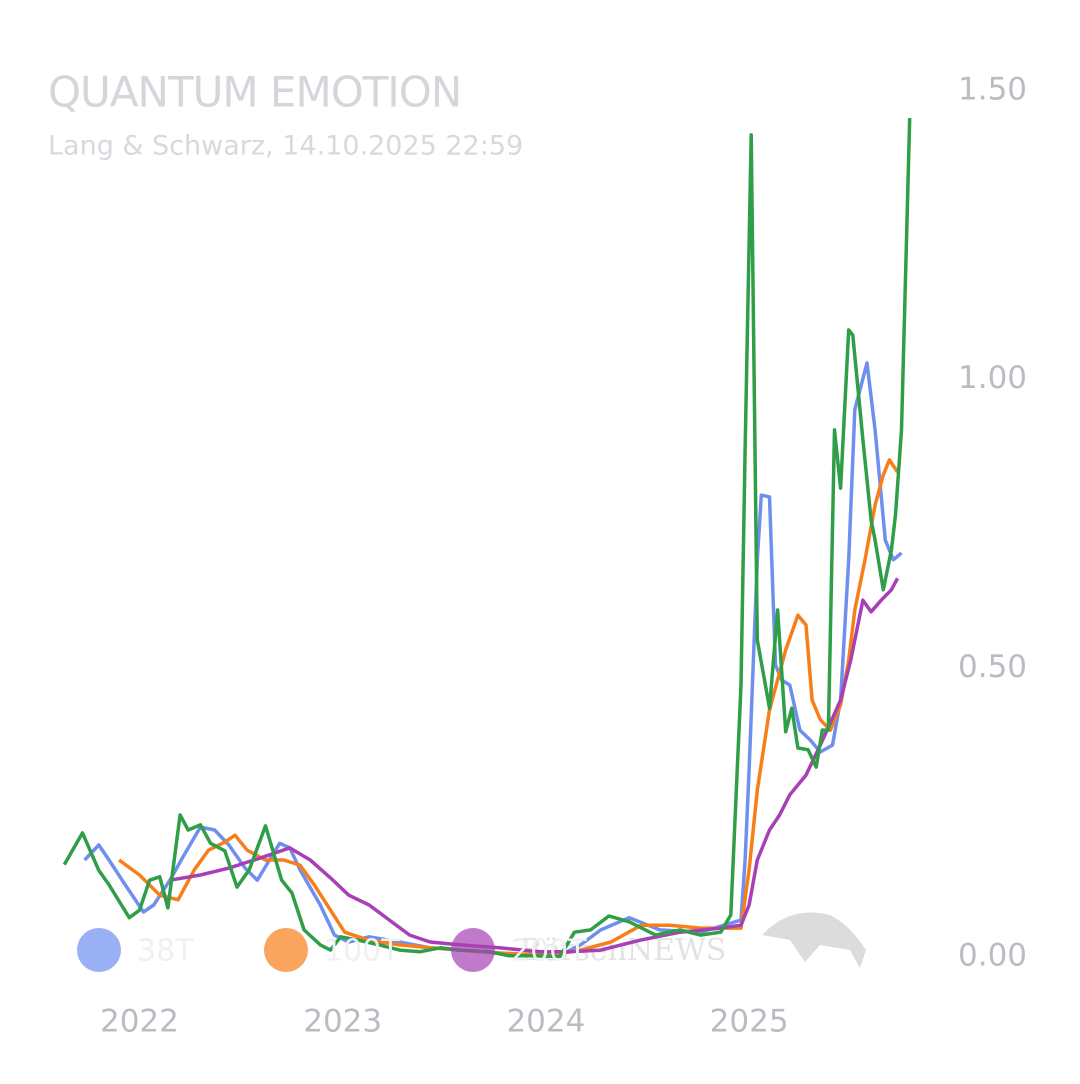 The width and height of the screenshot is (1080, 1084). What do you see at coordinates (285, 146) in the screenshot?
I see `chart-subtitle: Lang & Schwarz, 14.10.2025 22:59` at bounding box center [285, 146].